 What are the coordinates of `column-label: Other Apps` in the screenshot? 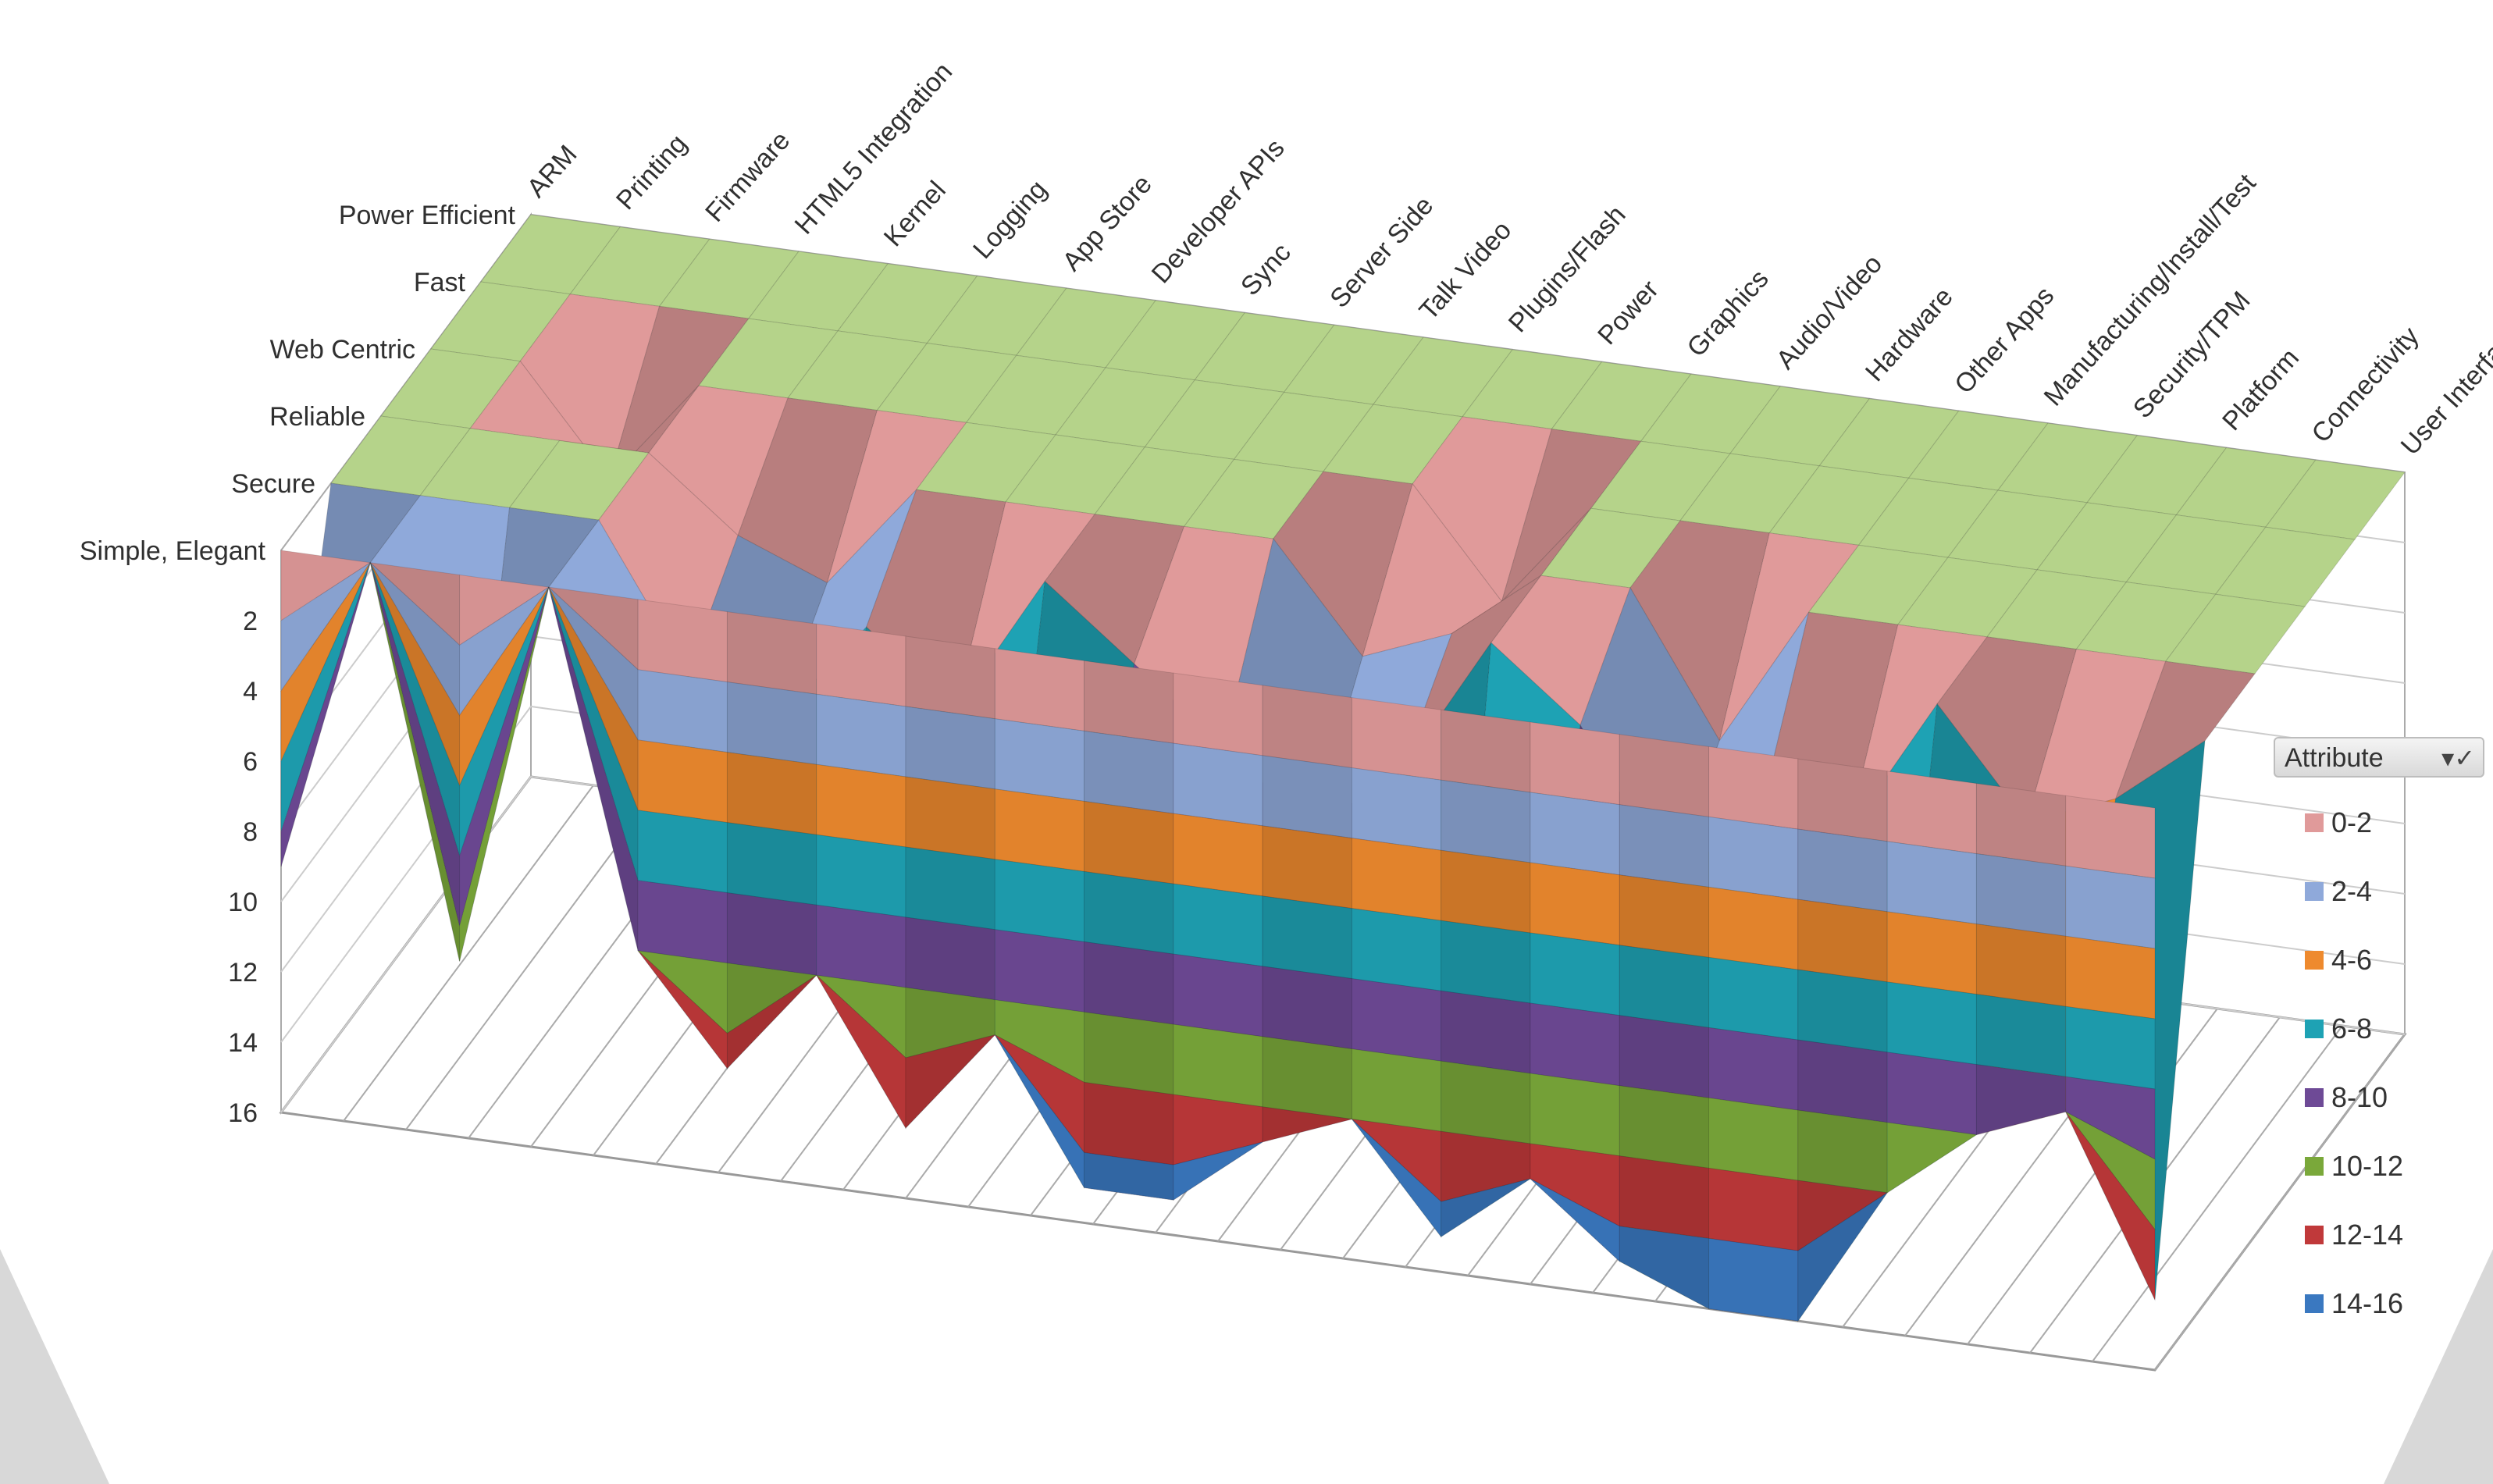 It's located at (2004, 340).